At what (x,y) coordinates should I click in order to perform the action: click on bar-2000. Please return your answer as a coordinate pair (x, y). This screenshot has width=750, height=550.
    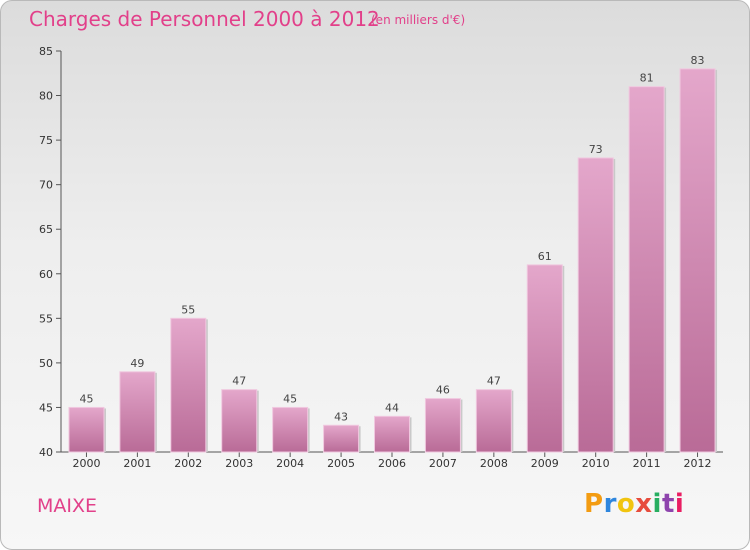
    Looking at the image, I should click on (86, 429).